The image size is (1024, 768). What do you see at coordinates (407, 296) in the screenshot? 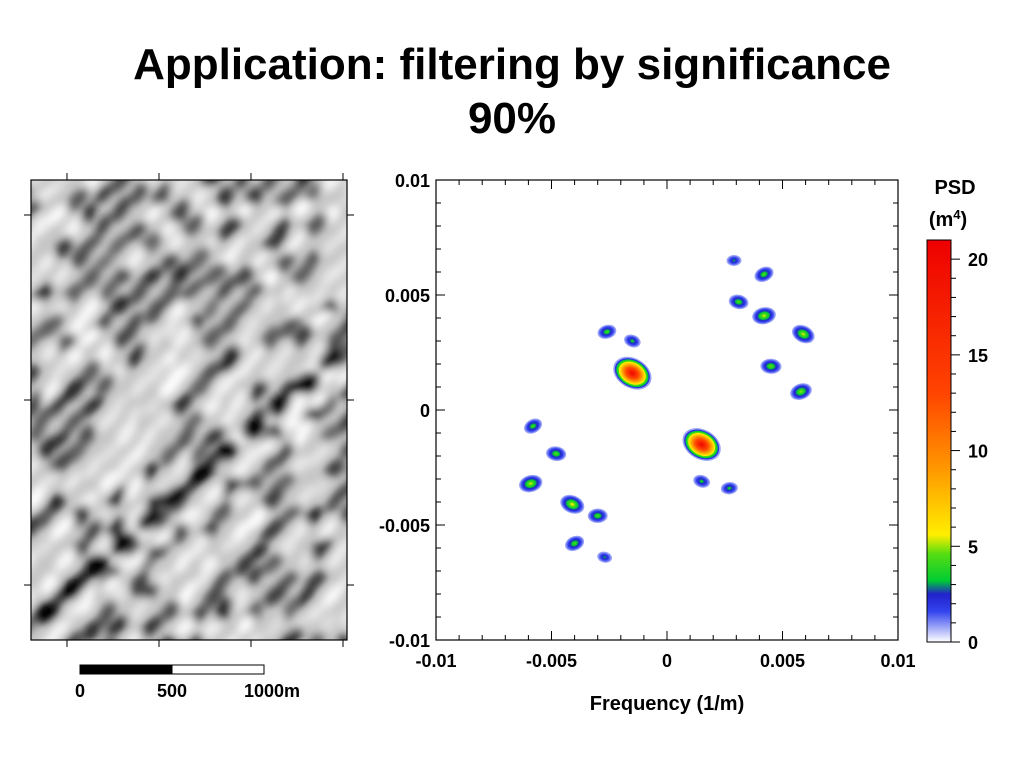
I see `y-tick-label: 0.005` at bounding box center [407, 296].